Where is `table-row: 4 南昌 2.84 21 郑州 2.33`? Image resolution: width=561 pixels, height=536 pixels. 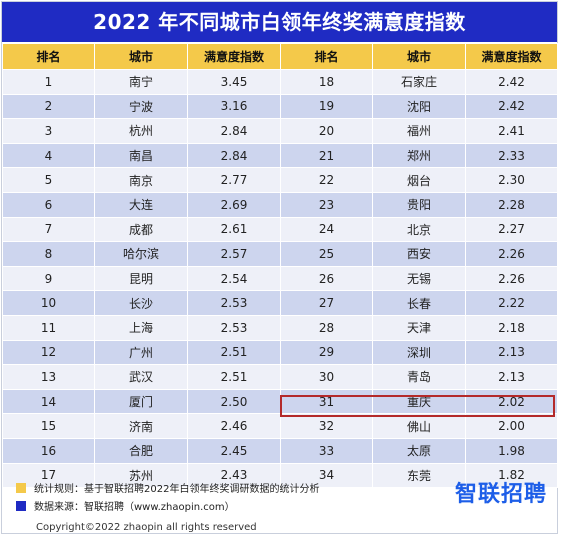
table-row: 4 南昌 2.84 21 郑州 2.33 is located at coordinates (280, 155).